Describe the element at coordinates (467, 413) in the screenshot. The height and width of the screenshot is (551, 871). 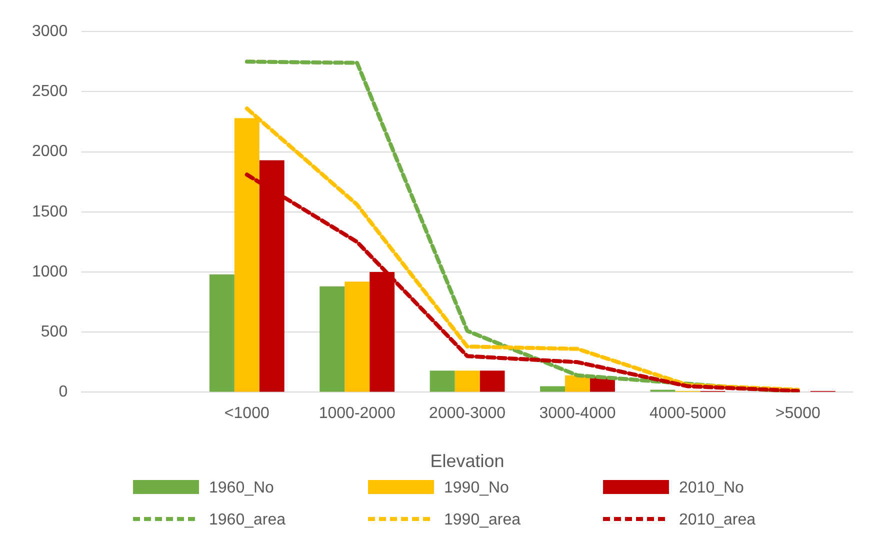
I see `x-tick-label: 2000-3000` at that location.